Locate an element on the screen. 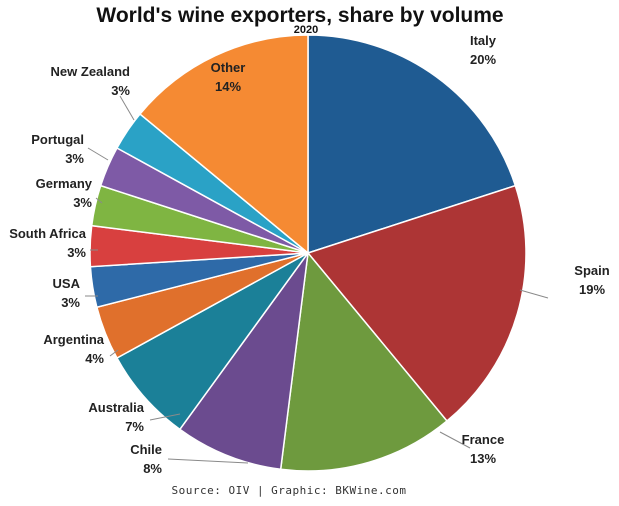  slice-value-portugal: 3% is located at coordinates (74, 158).